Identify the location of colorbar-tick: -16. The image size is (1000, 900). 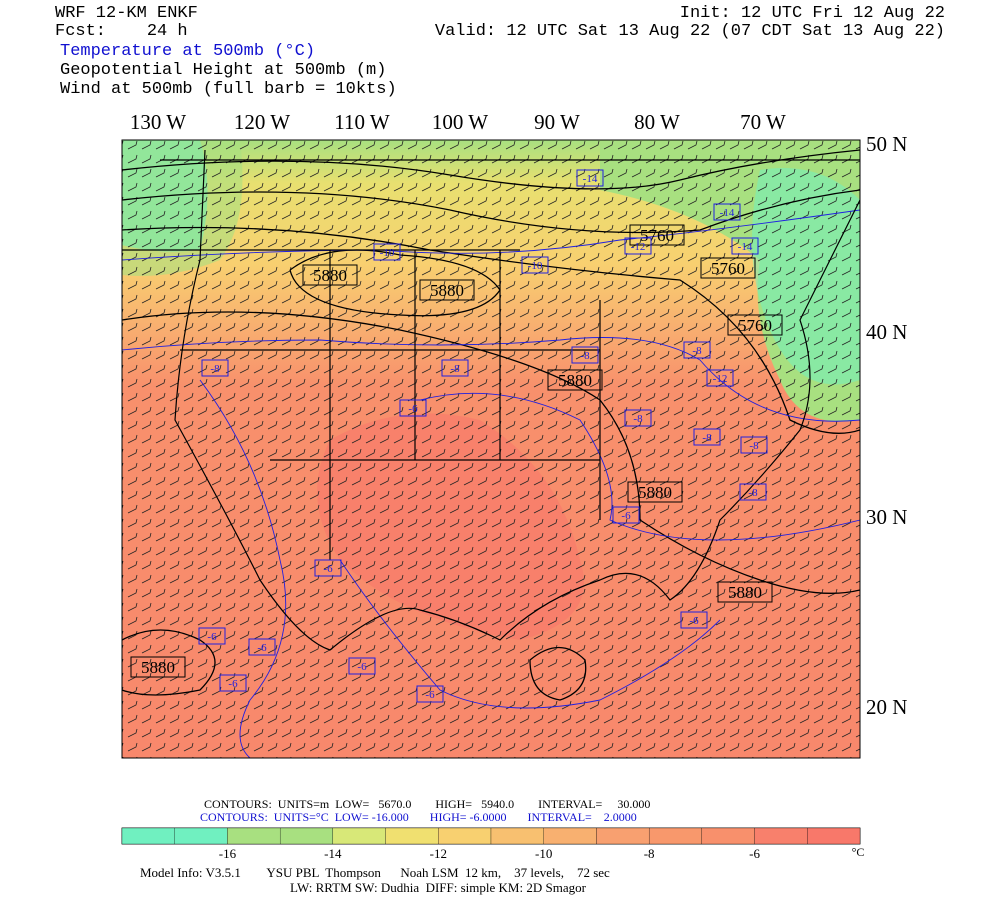
(228, 853).